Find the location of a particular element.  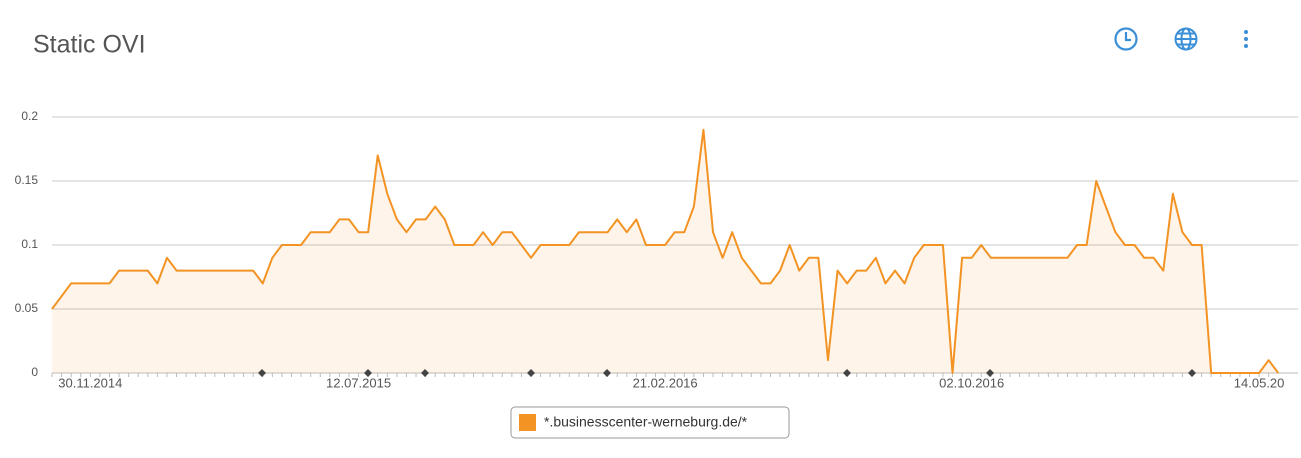

y-tick-label: 0.2 is located at coordinates (29, 116).